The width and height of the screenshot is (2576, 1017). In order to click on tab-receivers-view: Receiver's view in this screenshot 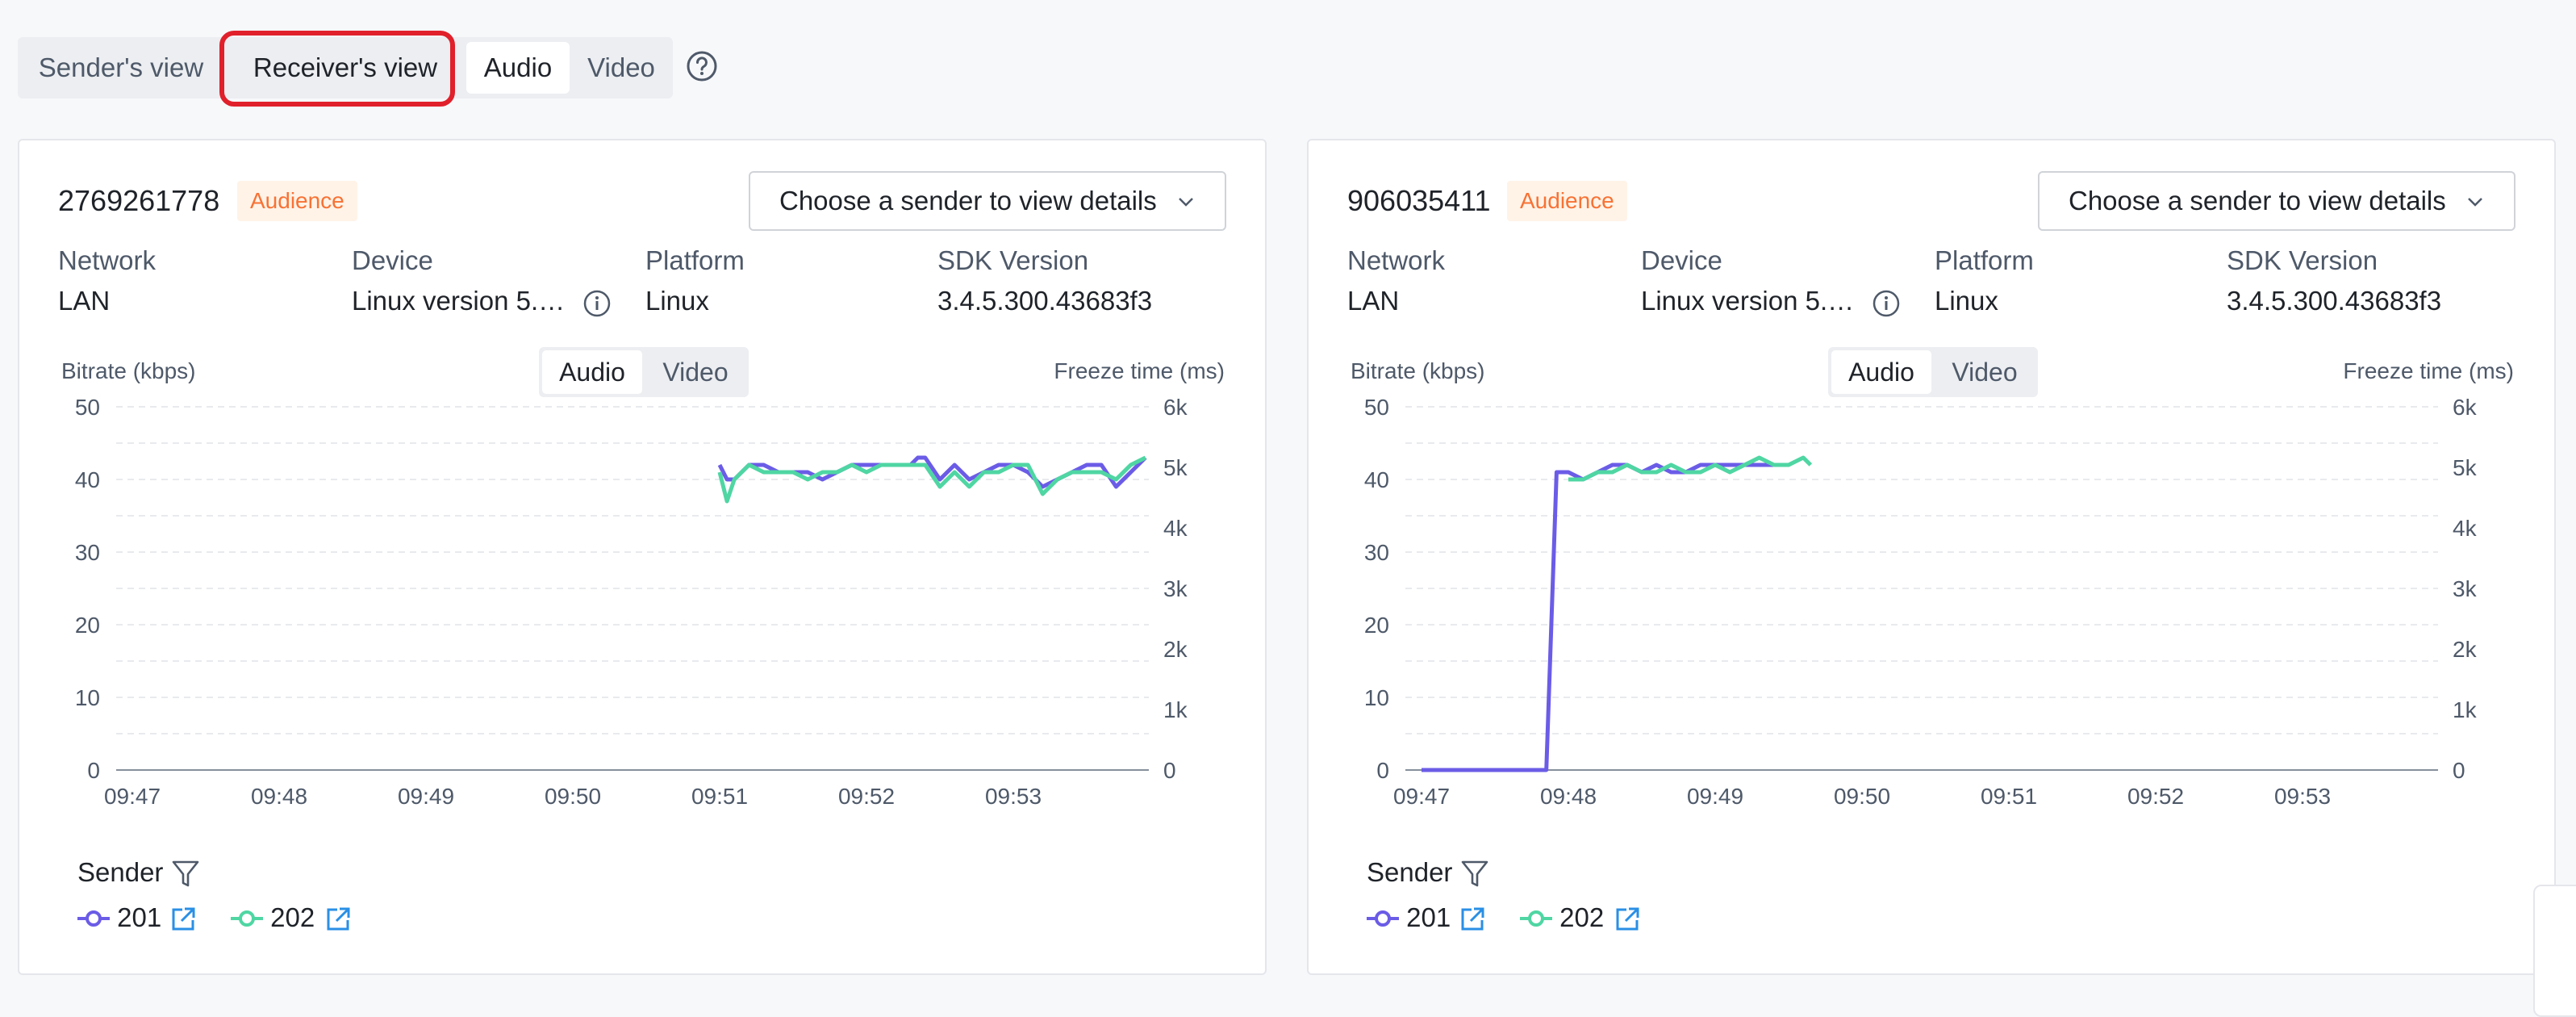, I will do `click(345, 67)`.